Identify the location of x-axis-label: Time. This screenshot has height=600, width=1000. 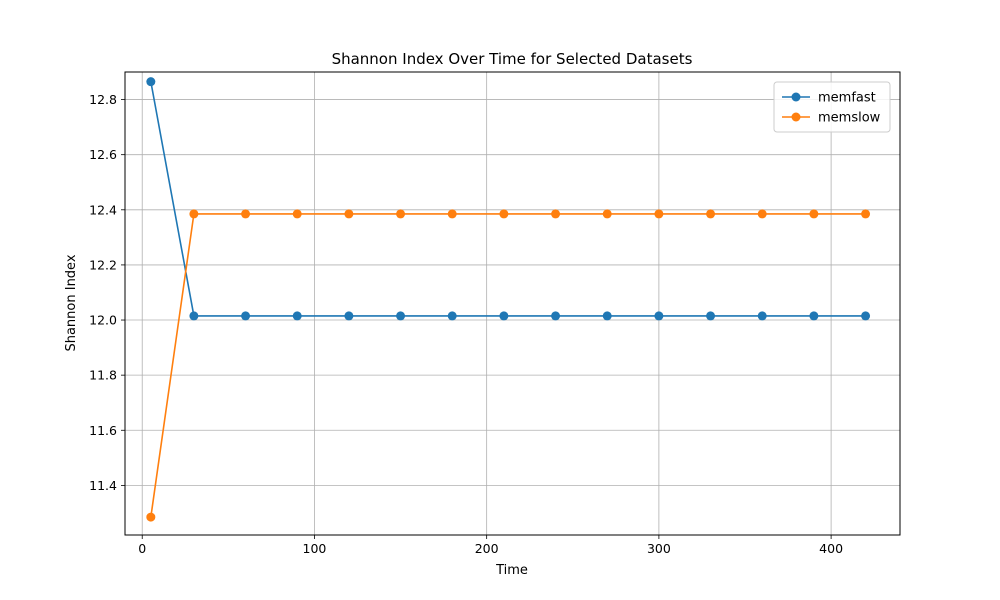
(511, 570).